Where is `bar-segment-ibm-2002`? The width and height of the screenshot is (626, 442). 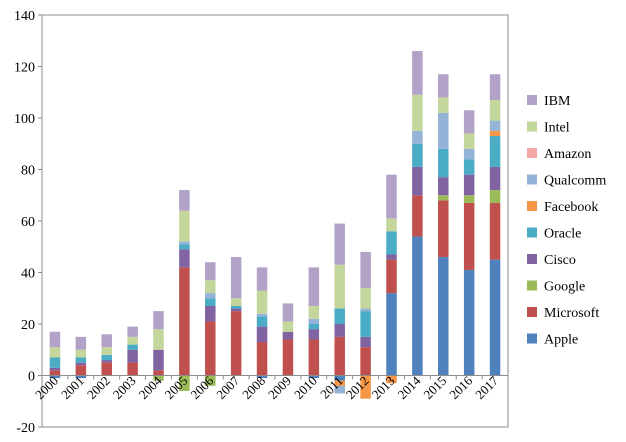 bar-segment-ibm-2002 is located at coordinates (106, 341).